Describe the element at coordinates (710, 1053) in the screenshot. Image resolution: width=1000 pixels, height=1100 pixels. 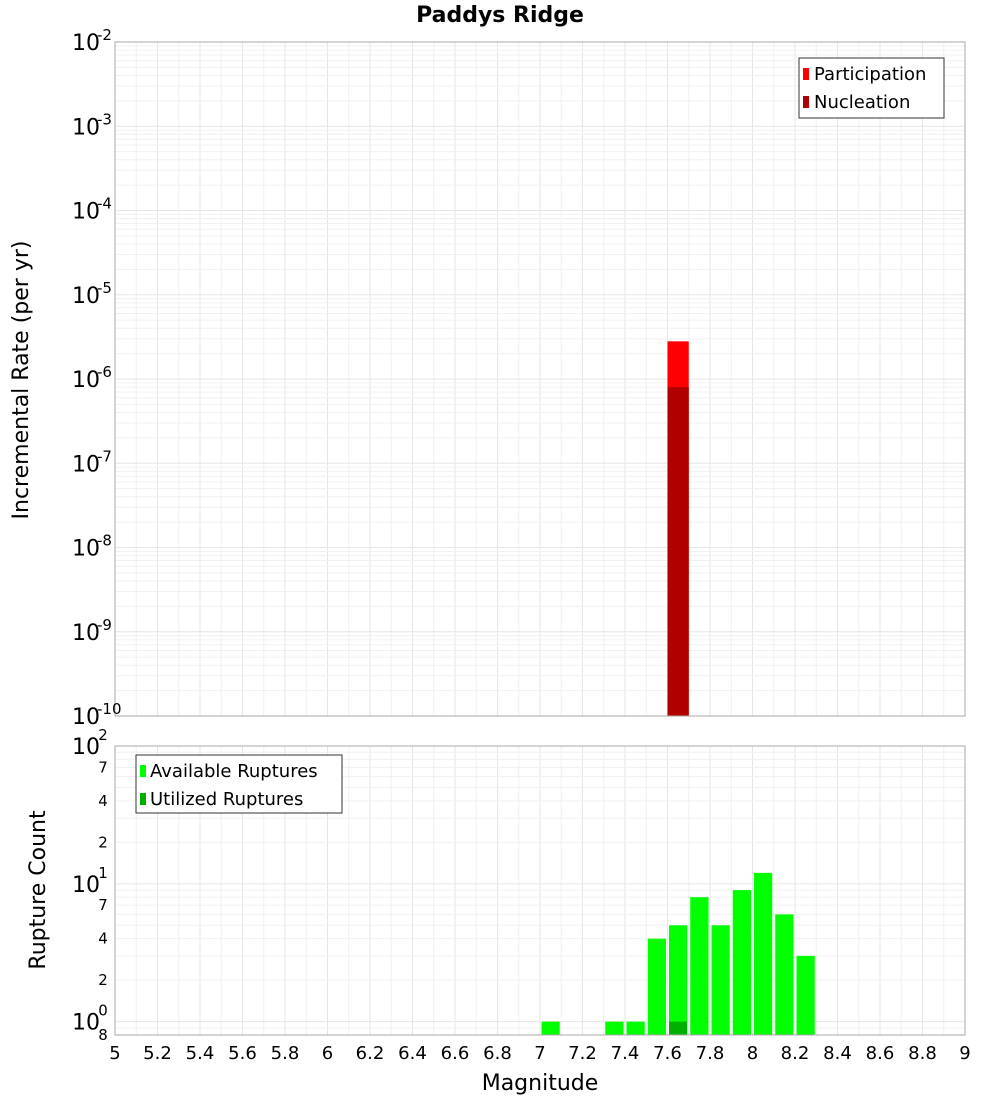
I see `x-tick-label: 7.8` at that location.